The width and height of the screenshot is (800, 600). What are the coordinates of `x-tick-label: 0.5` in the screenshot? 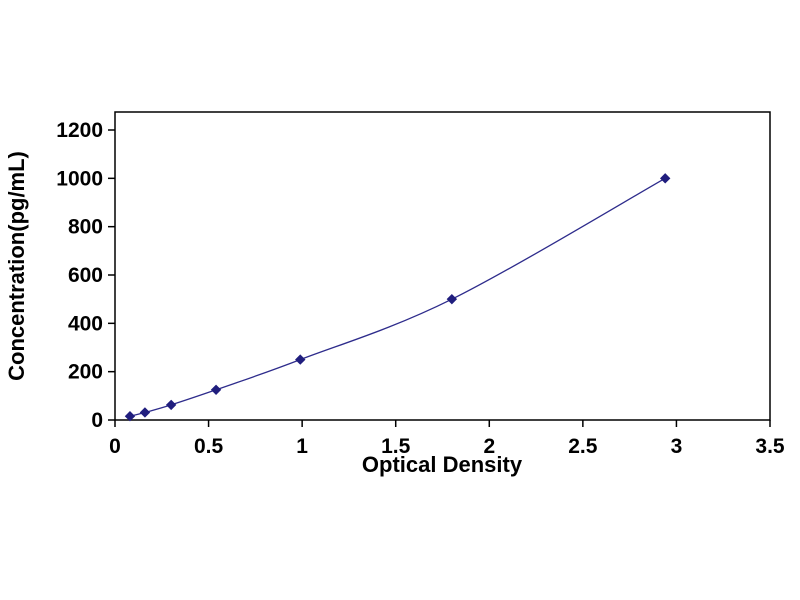 It's located at (209, 446).